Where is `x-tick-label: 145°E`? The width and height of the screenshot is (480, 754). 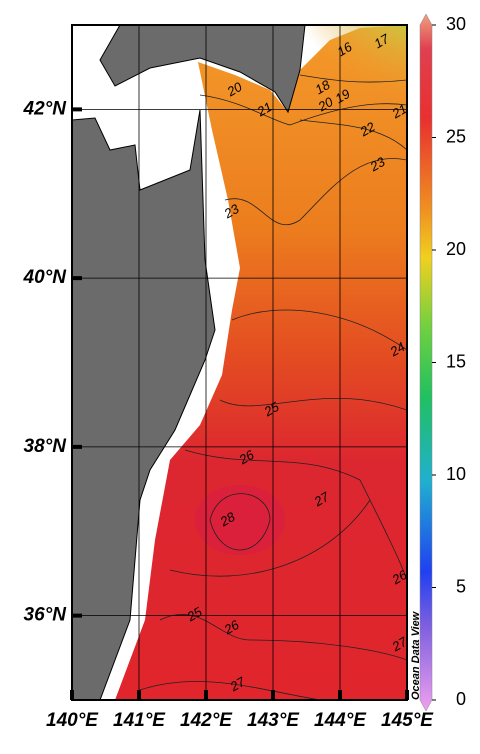
x-tick-label: 145°E is located at coordinates (407, 720).